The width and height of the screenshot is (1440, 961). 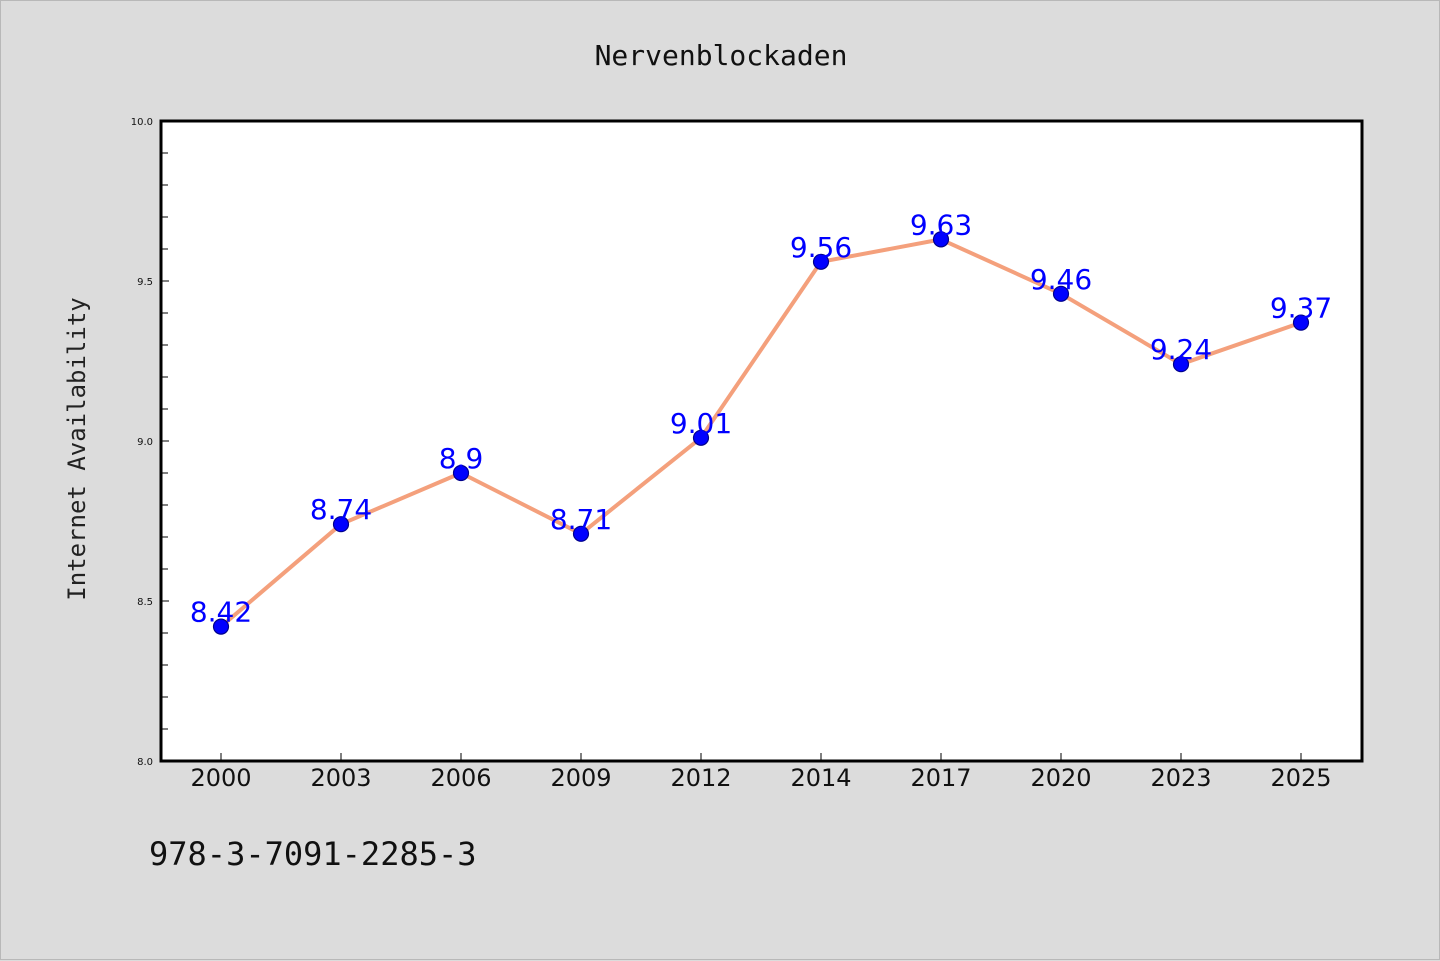 I want to click on x-tick-label: 2006, so click(x=460, y=778).